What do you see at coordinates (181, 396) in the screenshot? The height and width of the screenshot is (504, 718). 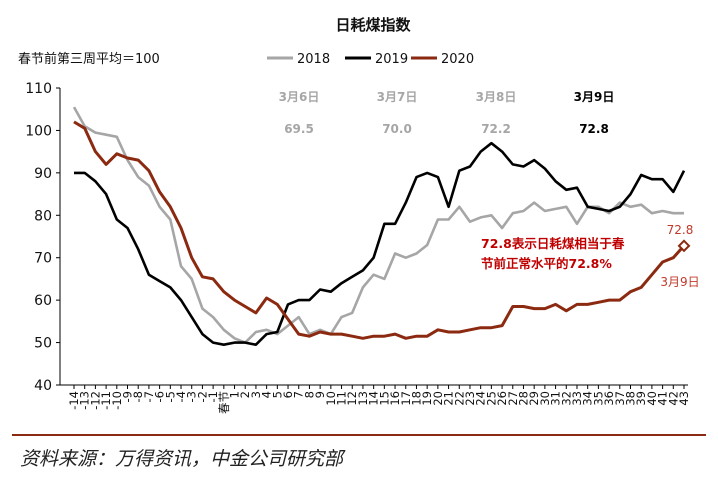 I see `x-tick-label: -4` at bounding box center [181, 396].